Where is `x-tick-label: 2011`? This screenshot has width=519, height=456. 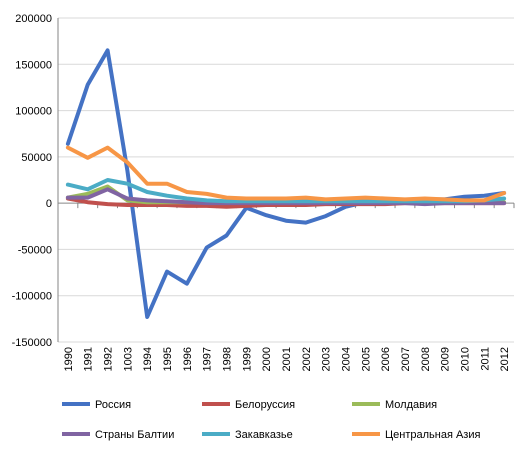
x-tick-label: 2011 is located at coordinates (485, 359).